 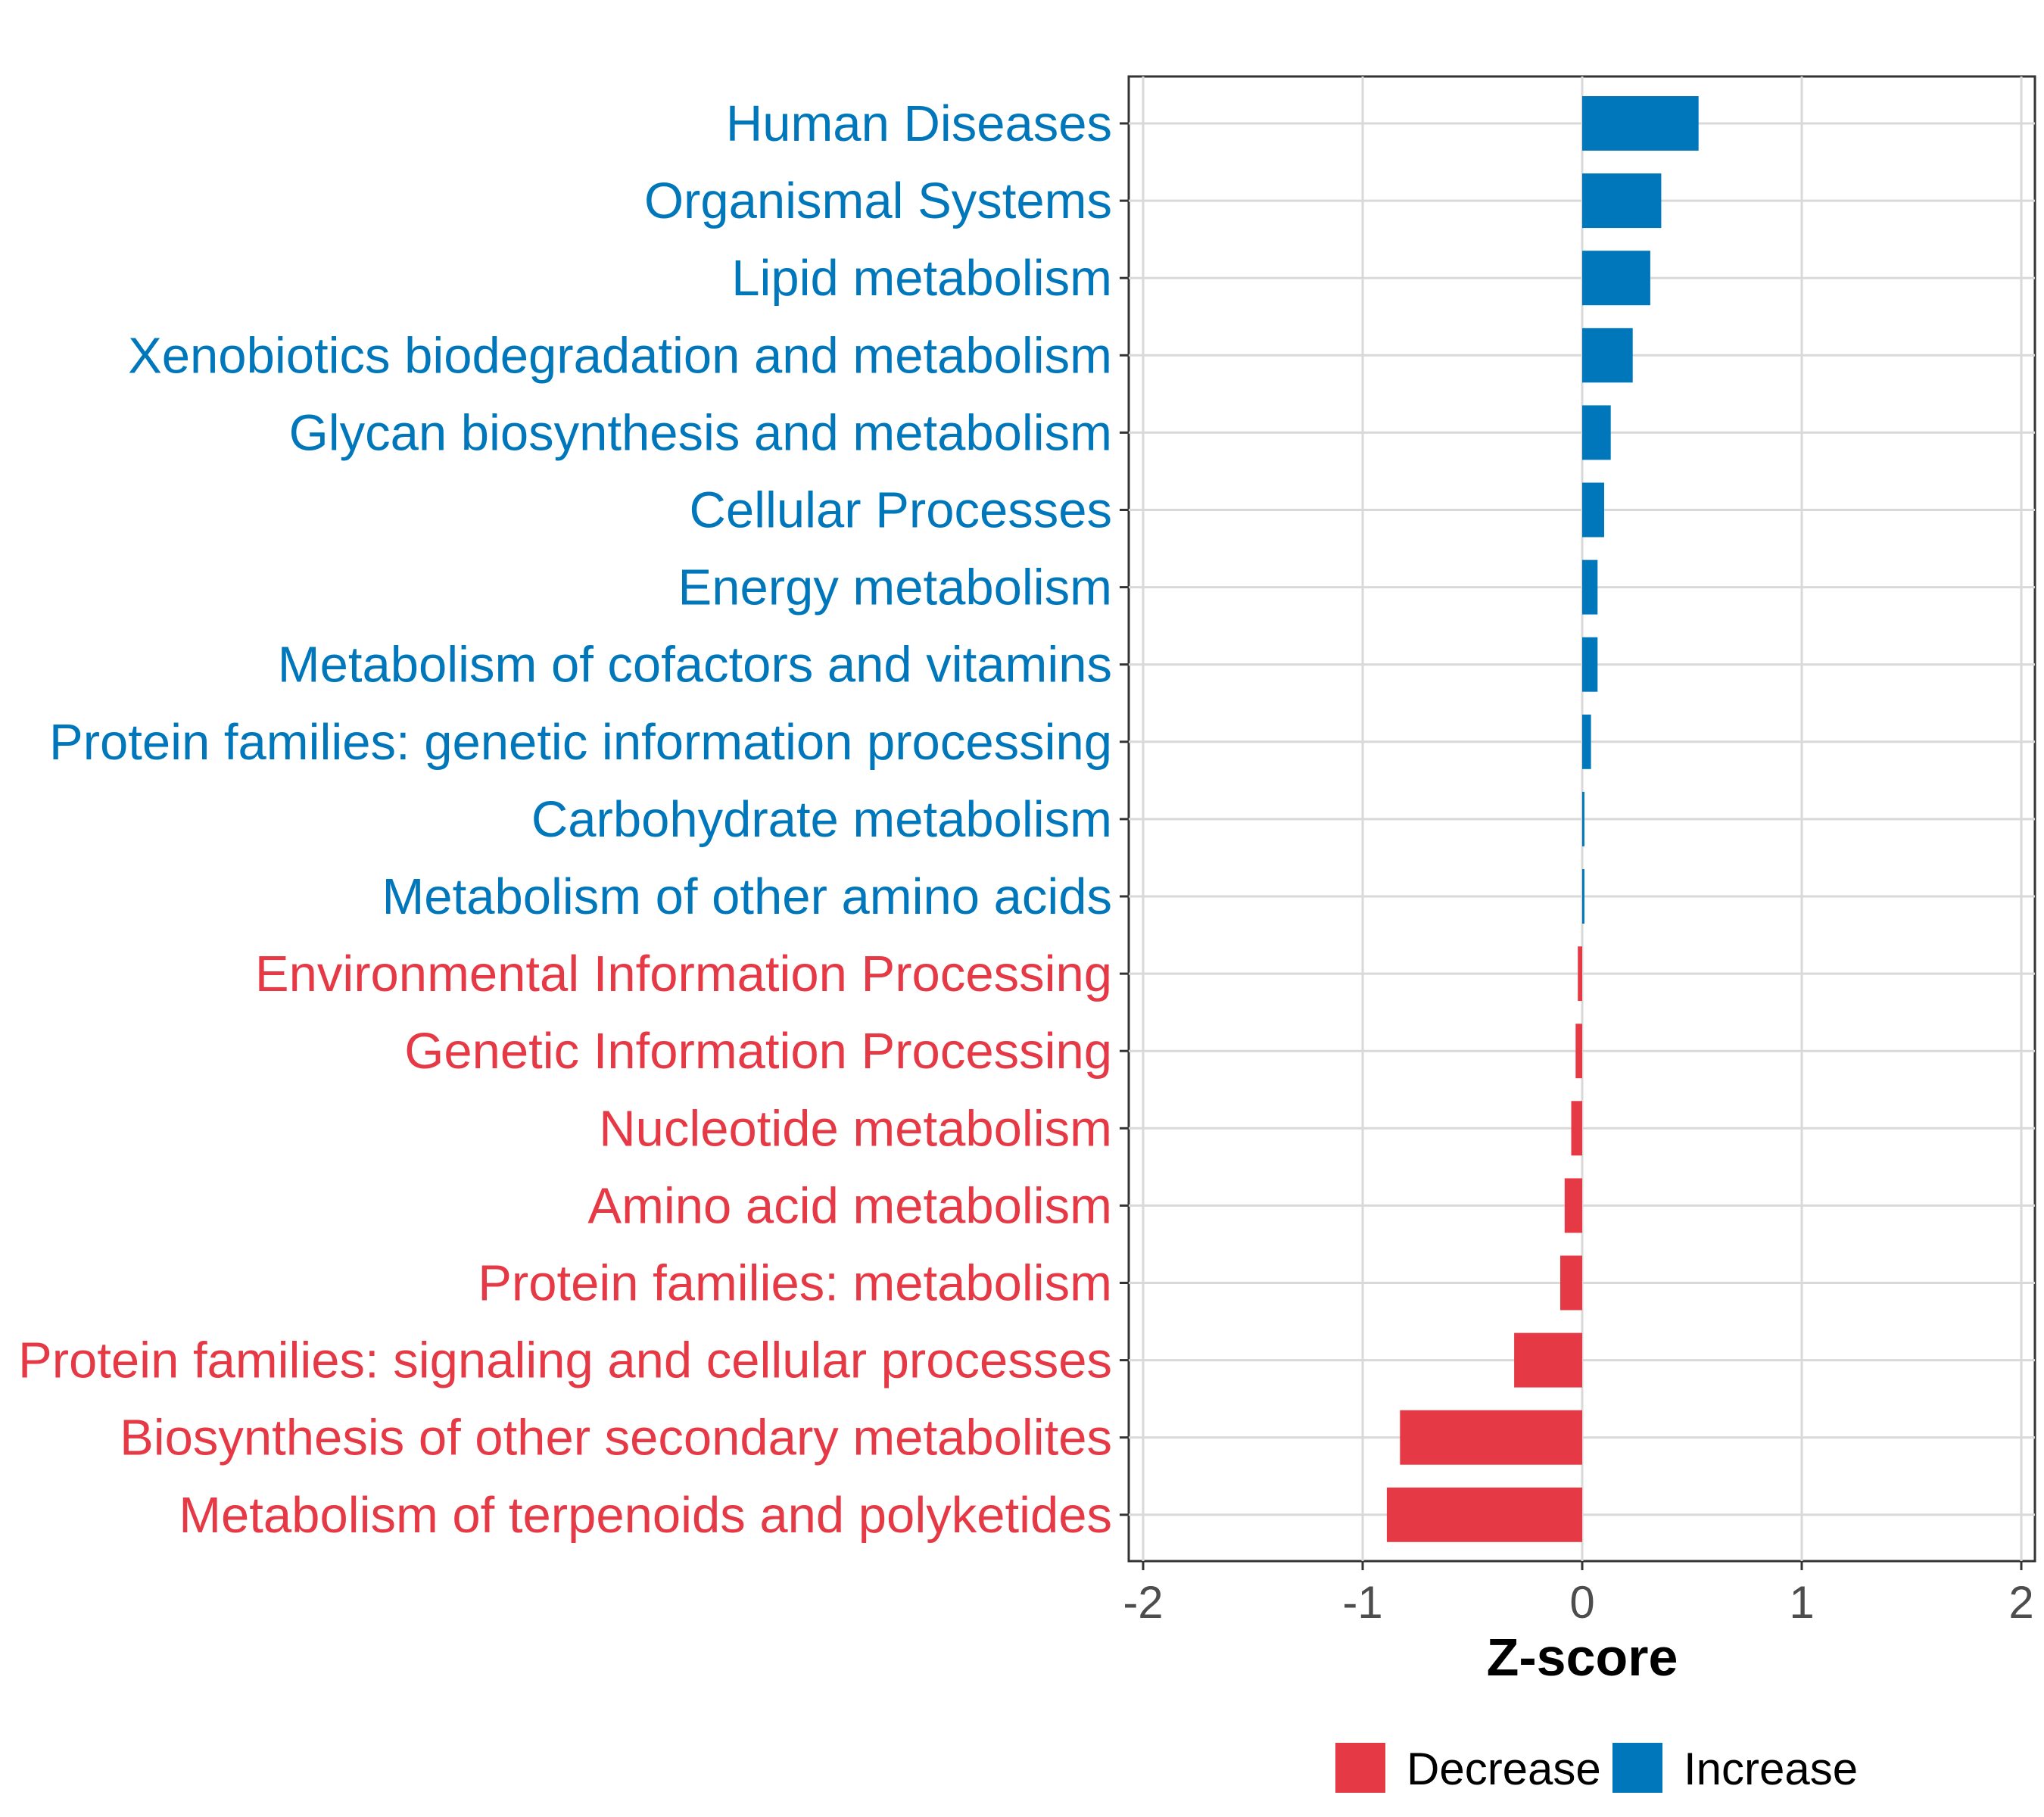 I want to click on bars, so click(x=1542, y=819).